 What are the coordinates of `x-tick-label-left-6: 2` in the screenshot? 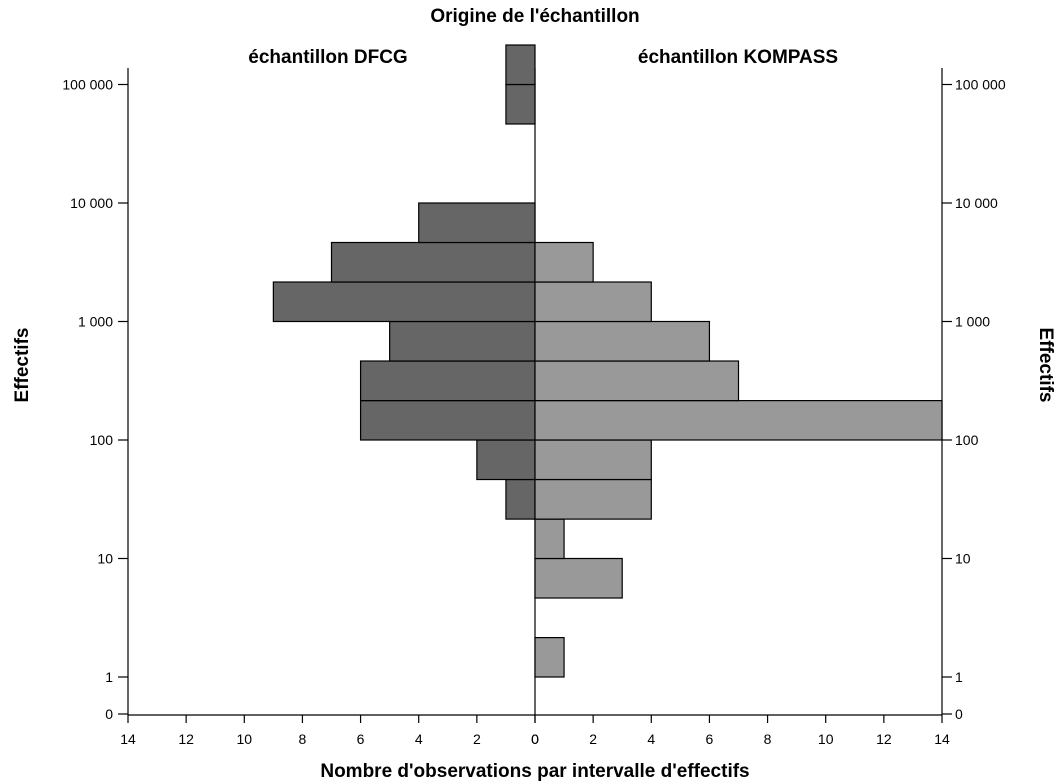 It's located at (477, 739).